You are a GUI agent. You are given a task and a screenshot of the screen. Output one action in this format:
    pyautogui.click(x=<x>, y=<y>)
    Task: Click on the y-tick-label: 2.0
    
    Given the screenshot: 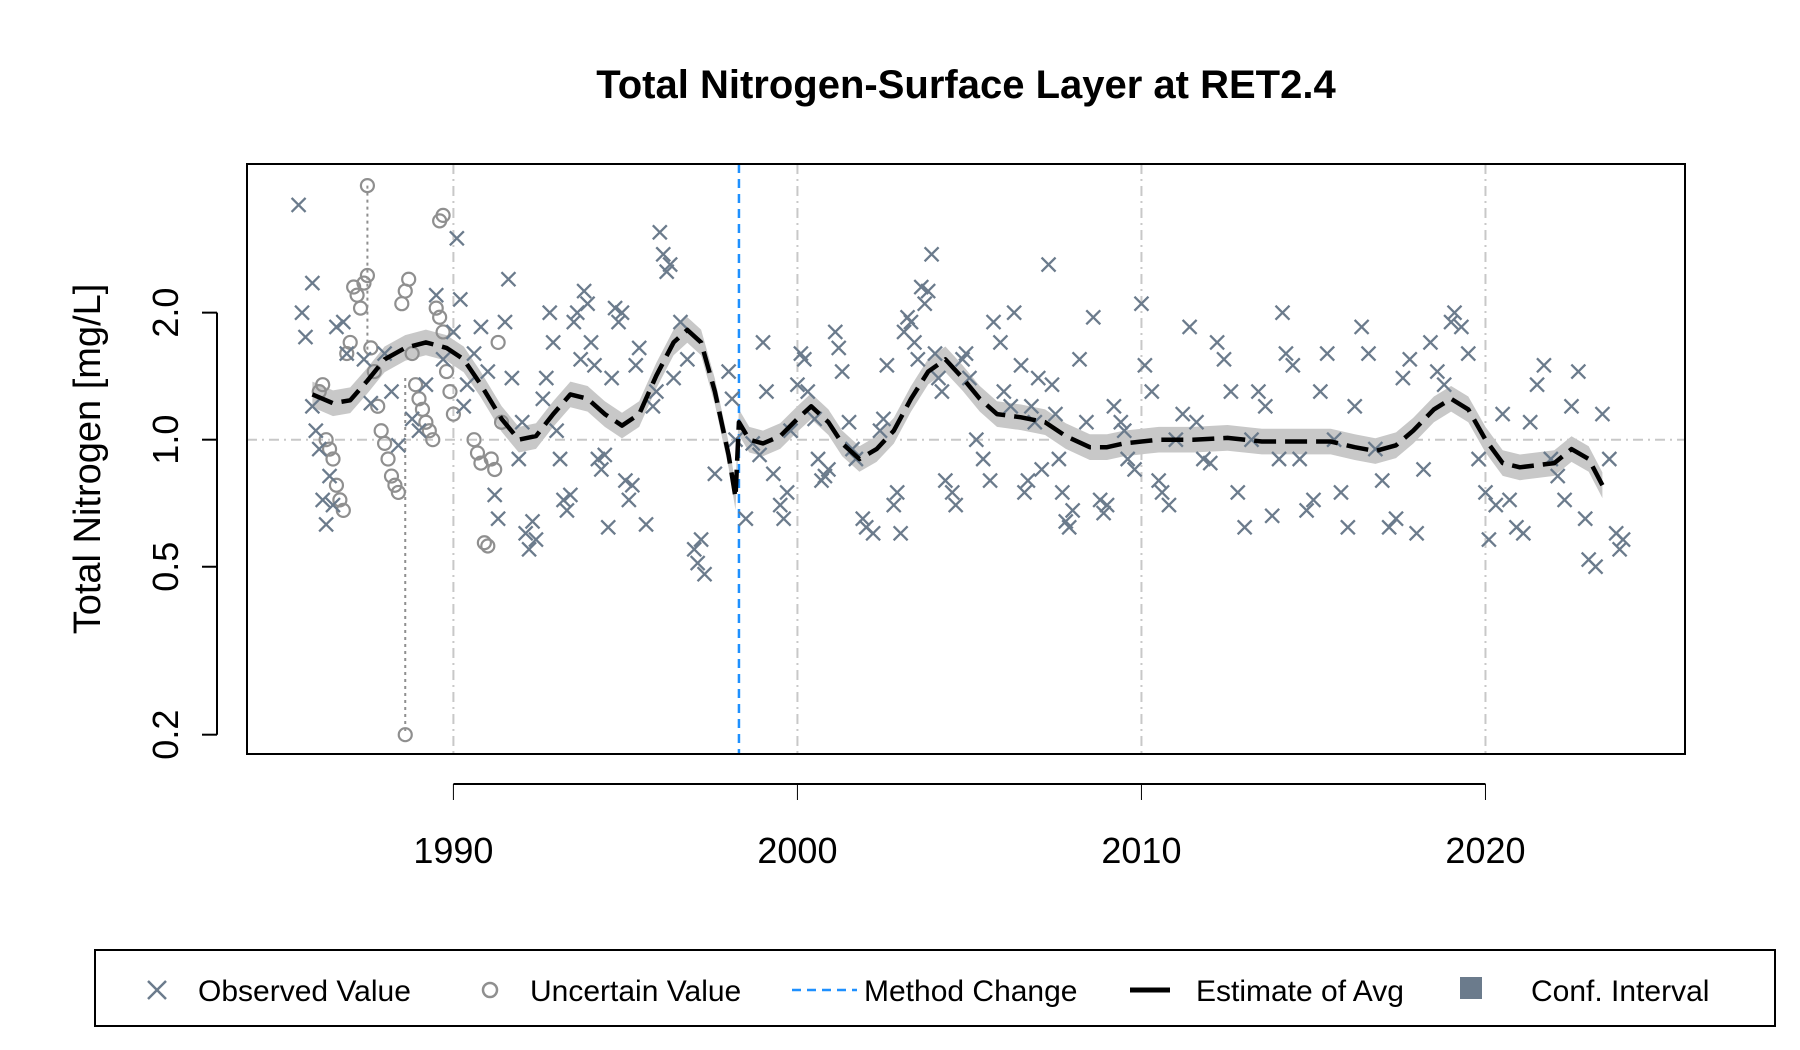 What is the action you would take?
    pyautogui.click(x=165, y=313)
    